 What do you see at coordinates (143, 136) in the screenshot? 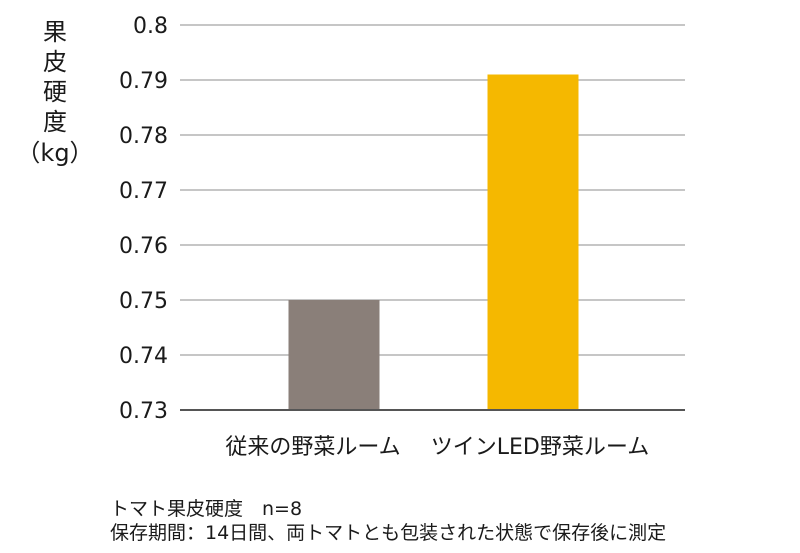
I see `y-tick-label: 0.78` at bounding box center [143, 136].